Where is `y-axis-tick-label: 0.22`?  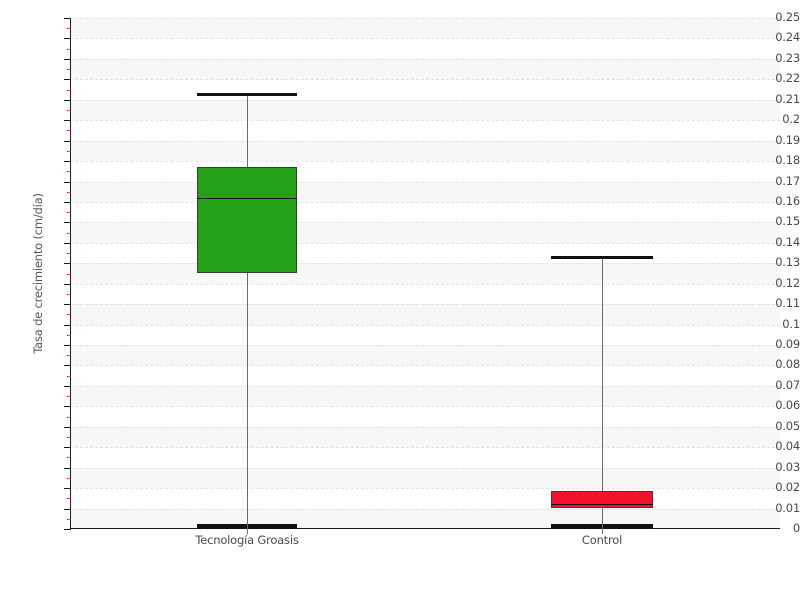
y-axis-tick-label: 0.22 is located at coordinates (787, 78).